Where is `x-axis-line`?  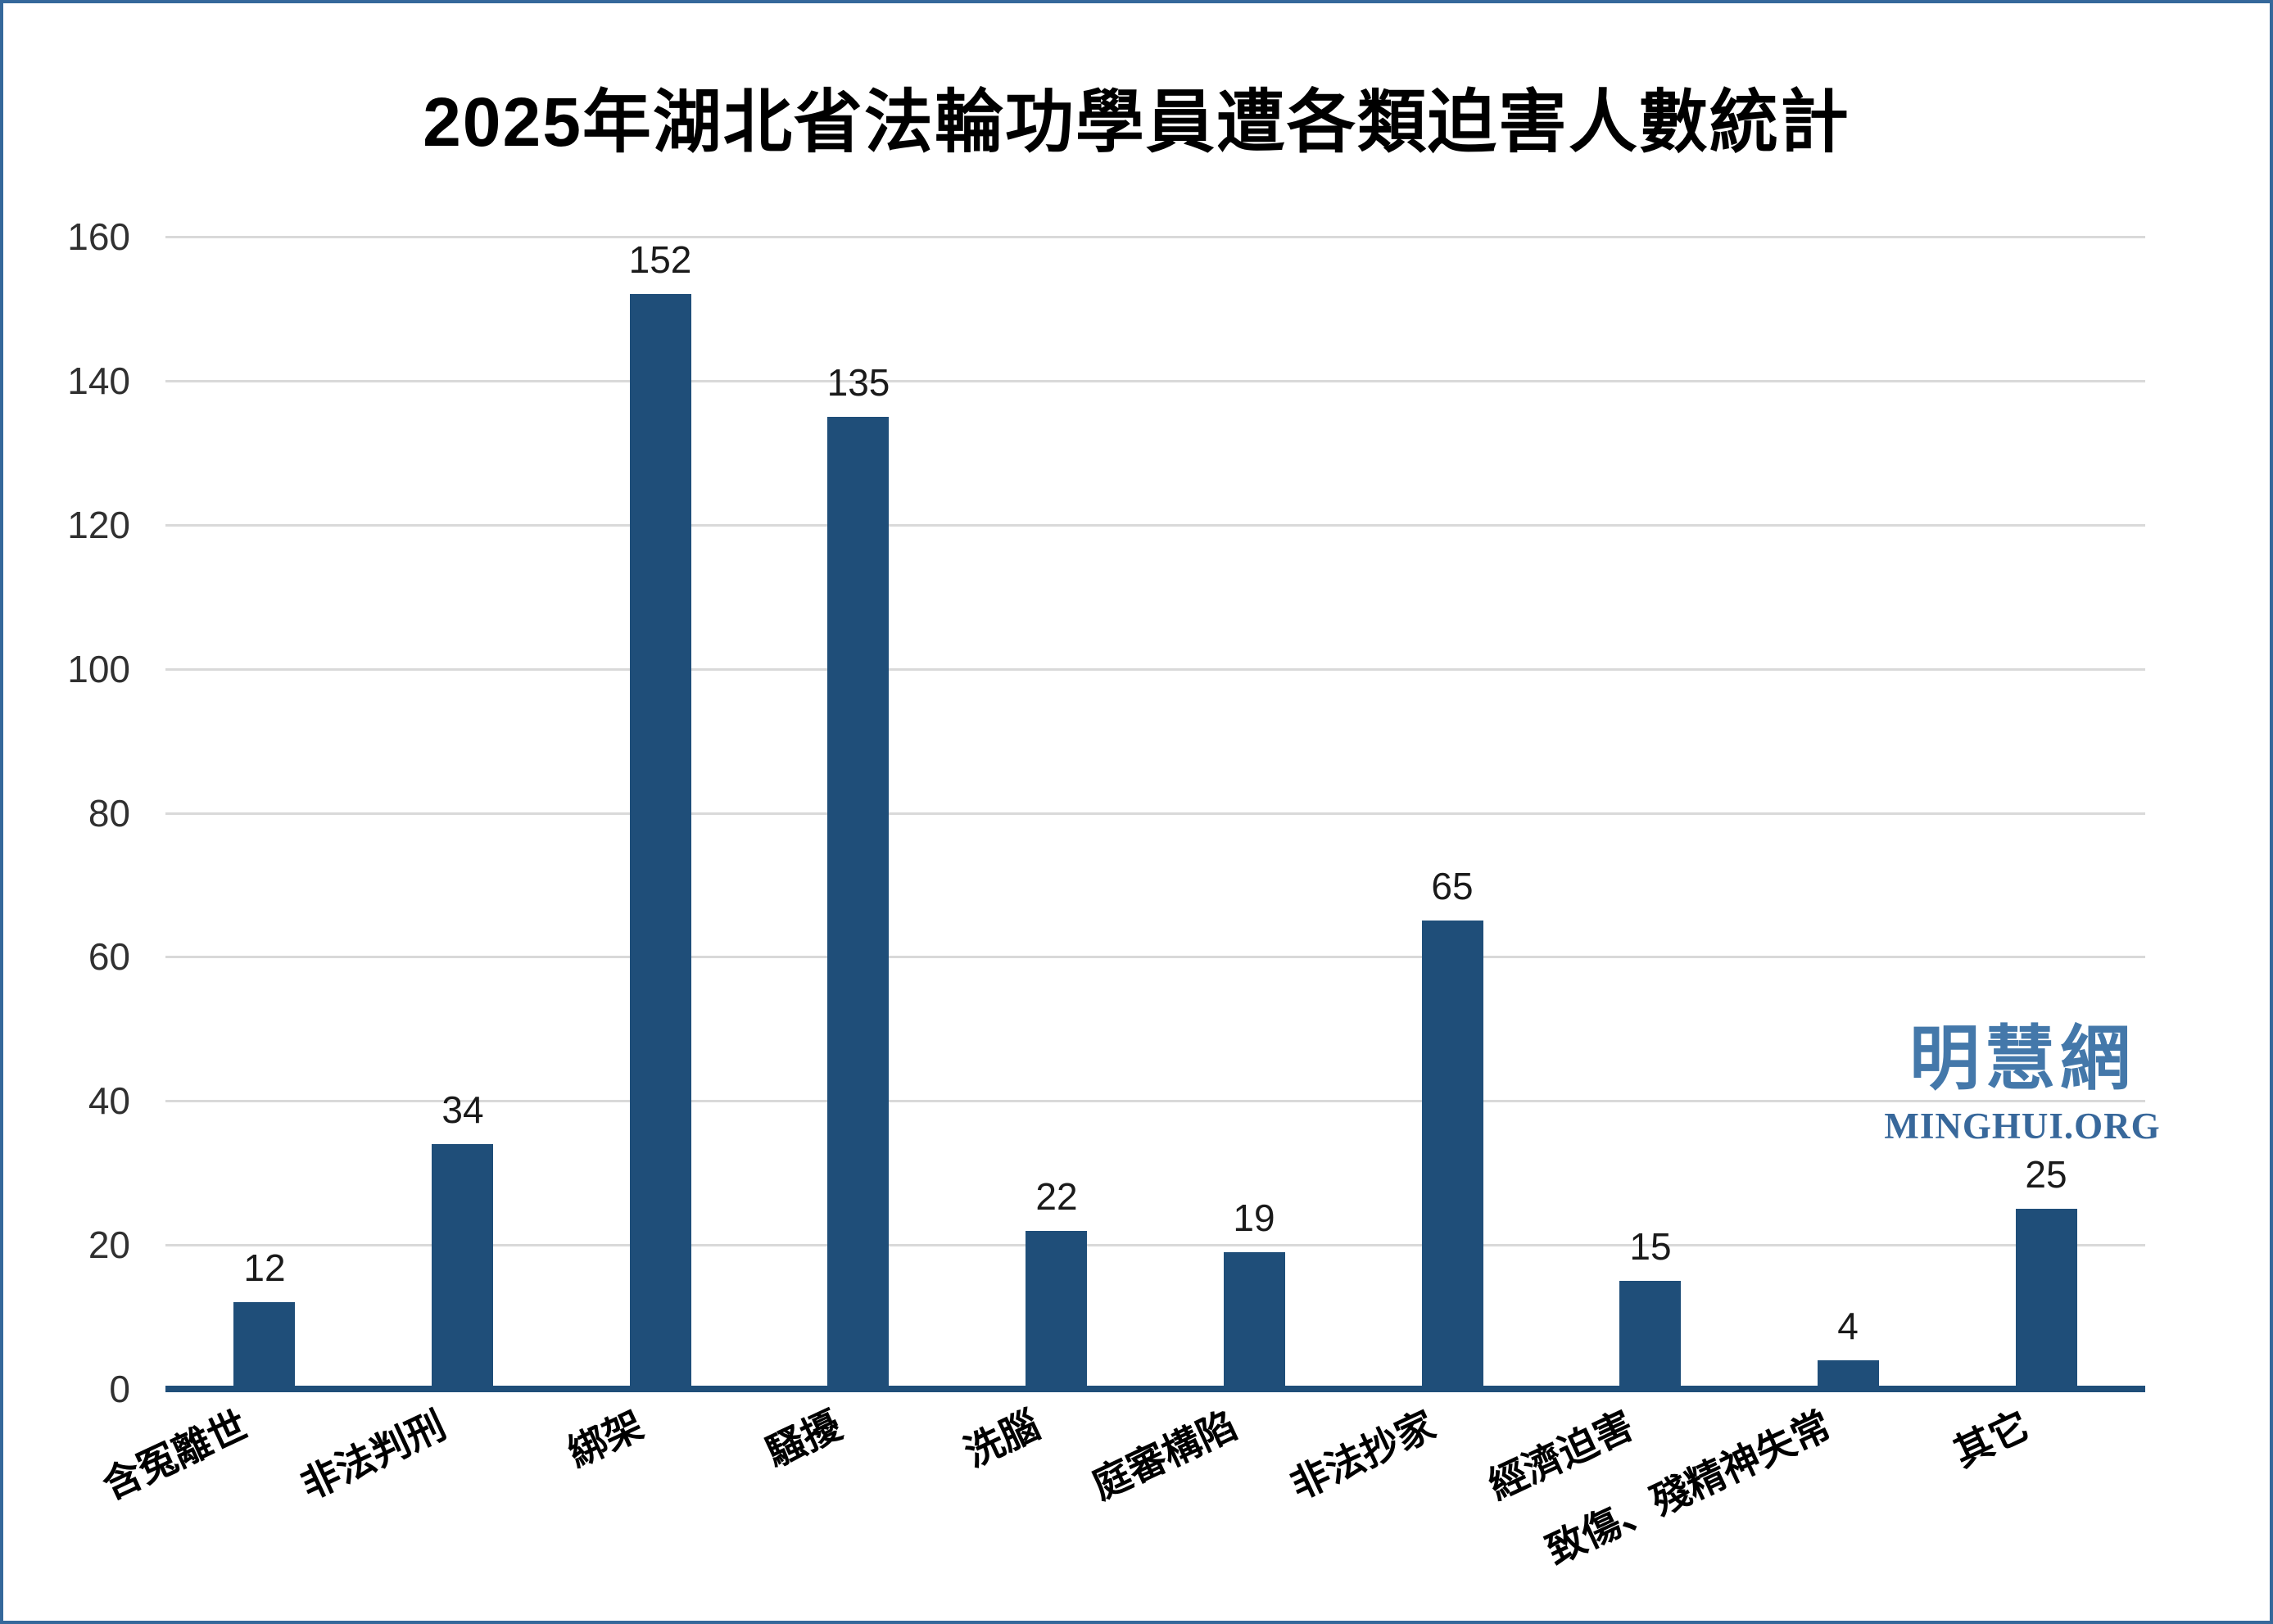 x-axis-line is located at coordinates (1155, 1389).